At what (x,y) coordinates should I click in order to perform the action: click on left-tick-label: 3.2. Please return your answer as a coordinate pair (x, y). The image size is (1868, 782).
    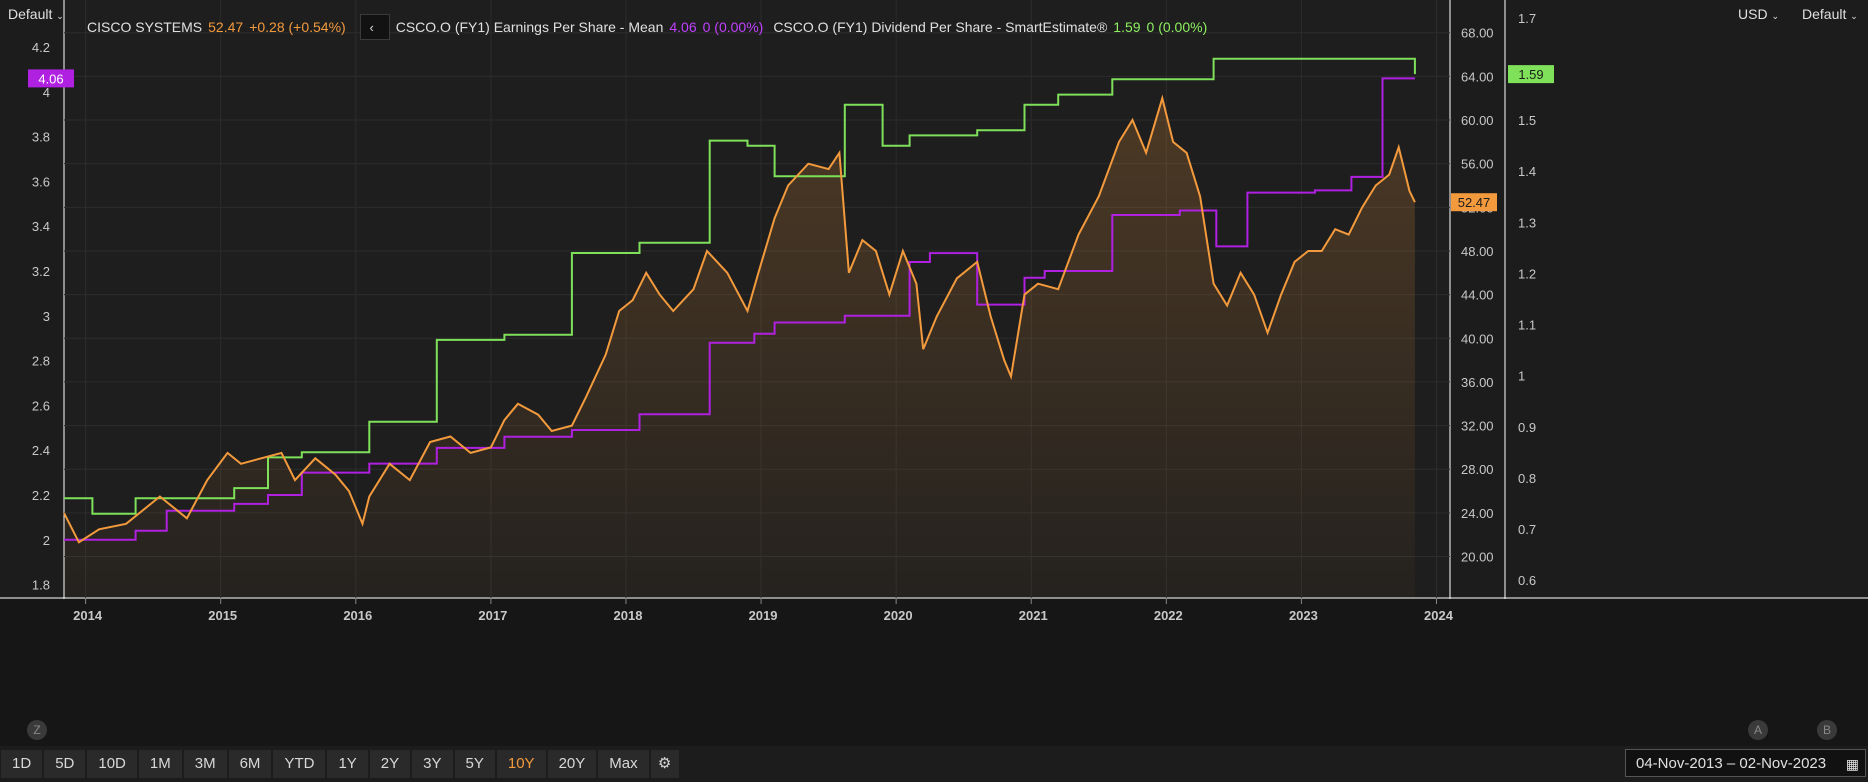
    Looking at the image, I should click on (41, 271).